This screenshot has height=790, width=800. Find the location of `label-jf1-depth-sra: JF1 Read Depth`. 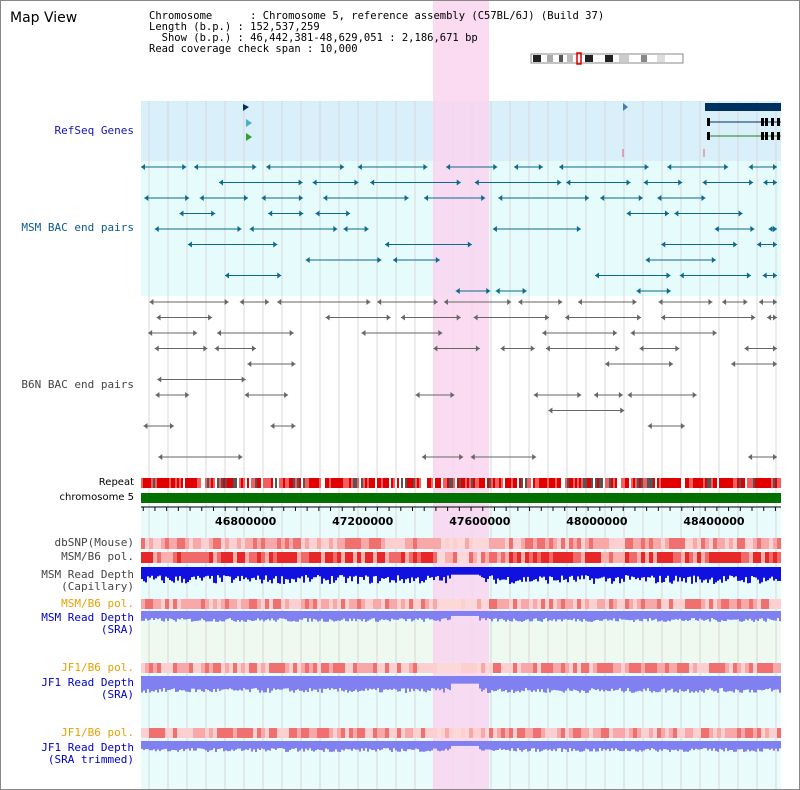

label-jf1-depth-sra: JF1 Read Depth is located at coordinates (87, 682).